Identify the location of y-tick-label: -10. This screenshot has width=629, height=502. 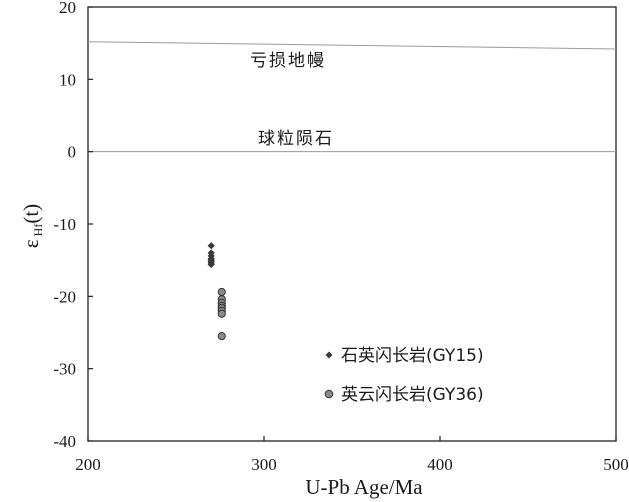
(64, 224).